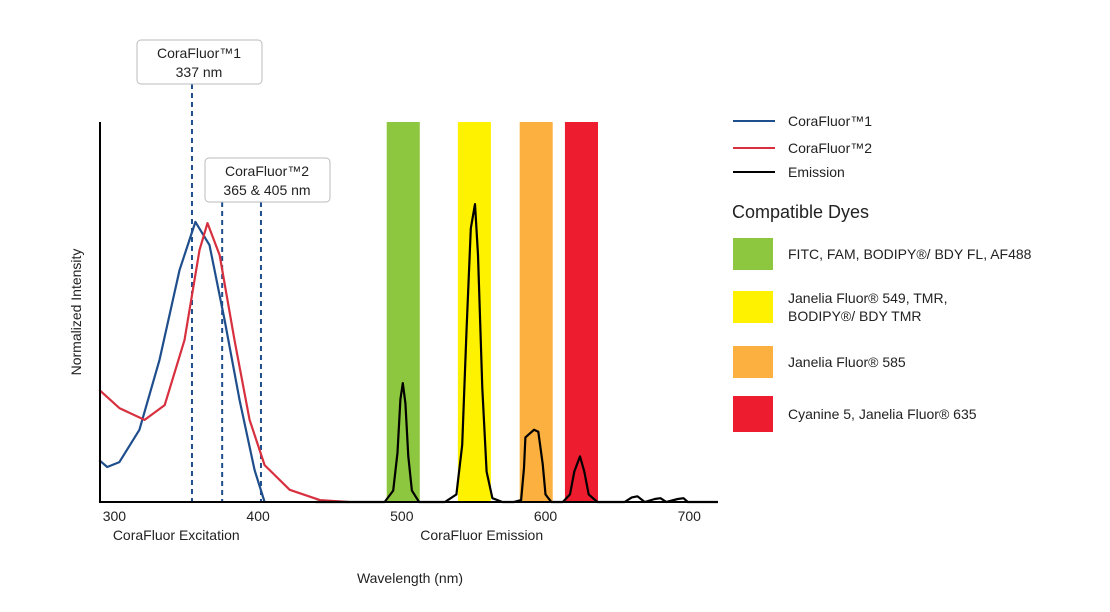 The width and height of the screenshot is (1110, 612). What do you see at coordinates (267, 171) in the screenshot?
I see `annotation-title-1: CoraFluor™2` at bounding box center [267, 171].